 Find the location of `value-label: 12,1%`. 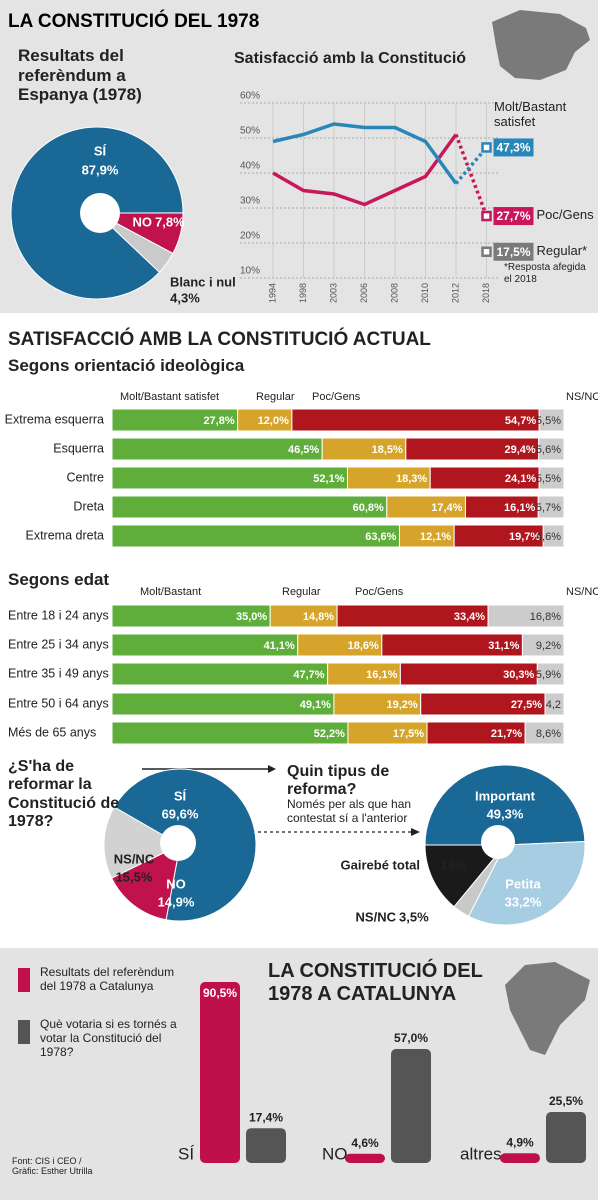

value-label: 12,1% is located at coordinates (435, 537).